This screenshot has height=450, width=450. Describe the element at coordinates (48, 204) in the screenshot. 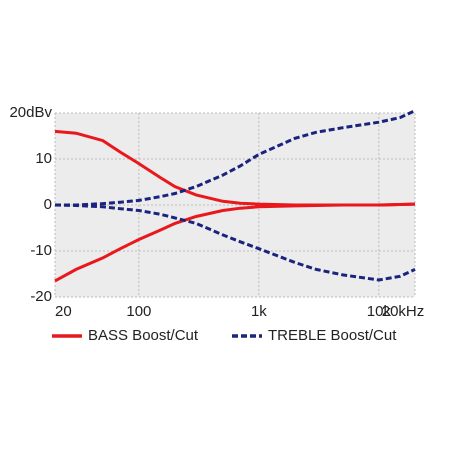

I see `y-tick-label: 0` at that location.